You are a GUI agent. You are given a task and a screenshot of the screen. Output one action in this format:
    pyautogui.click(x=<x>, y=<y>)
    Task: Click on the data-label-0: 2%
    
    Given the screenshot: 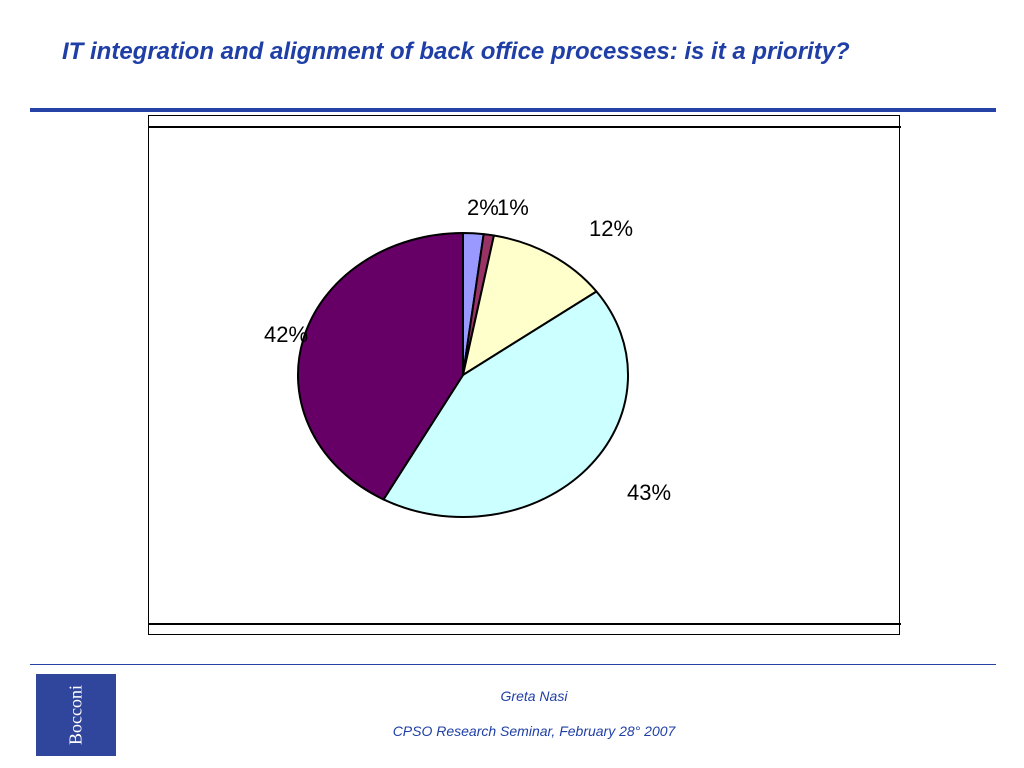 What is the action you would take?
    pyautogui.click(x=483, y=207)
    